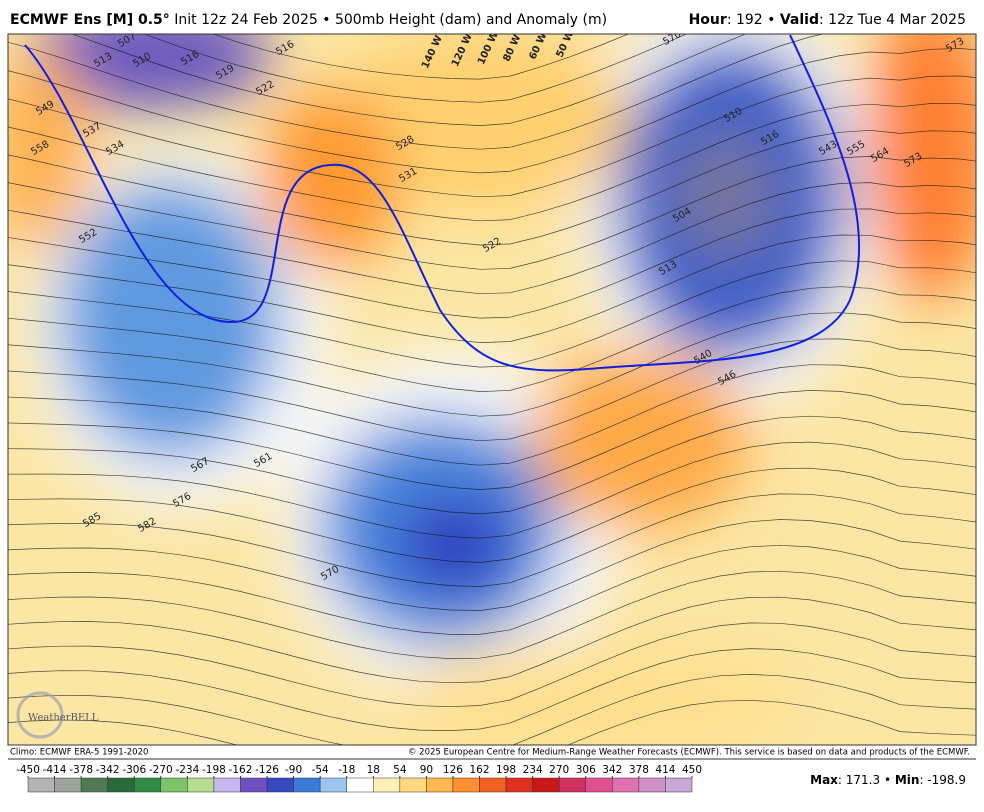 The width and height of the screenshot is (984, 812). What do you see at coordinates (134, 770) in the screenshot?
I see `colorbar-tick-label: -306` at bounding box center [134, 770].